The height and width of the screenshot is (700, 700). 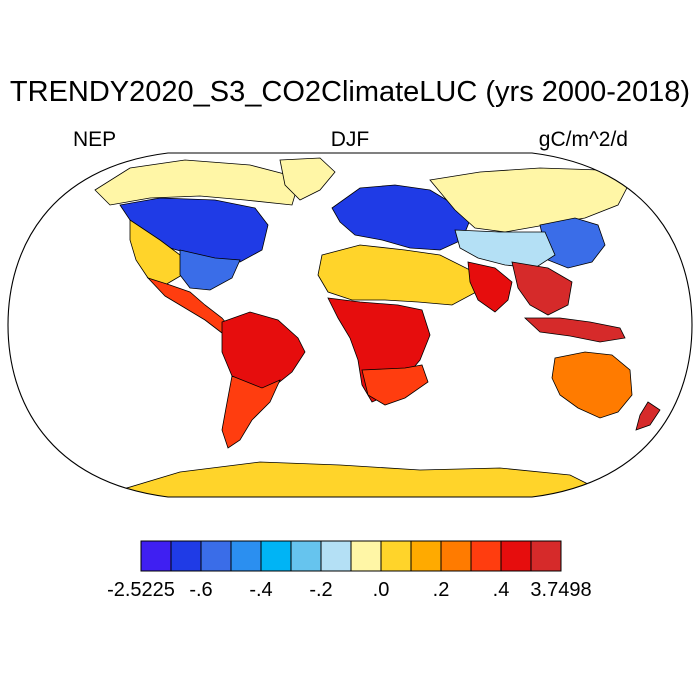 What do you see at coordinates (490, 287) in the screenshot?
I see `region-india` at bounding box center [490, 287].